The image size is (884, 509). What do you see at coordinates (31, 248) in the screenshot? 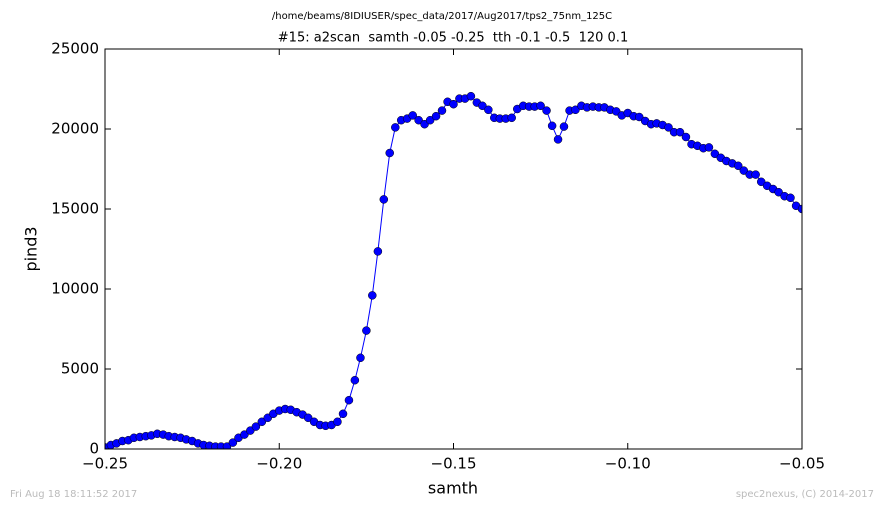
I see `y-axis-label: pind3` at bounding box center [31, 248].